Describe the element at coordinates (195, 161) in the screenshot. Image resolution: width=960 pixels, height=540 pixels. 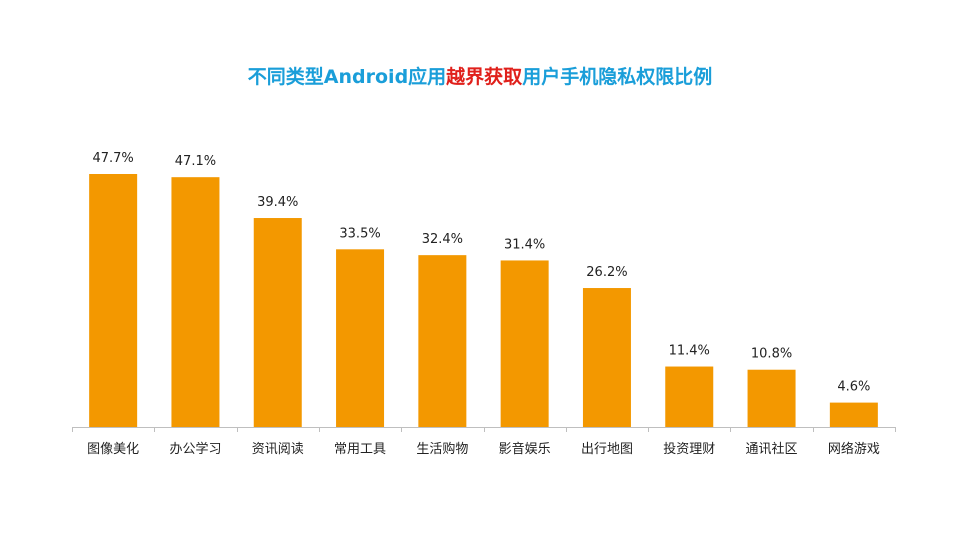
I see `data-label-2: 47.1%` at that location.